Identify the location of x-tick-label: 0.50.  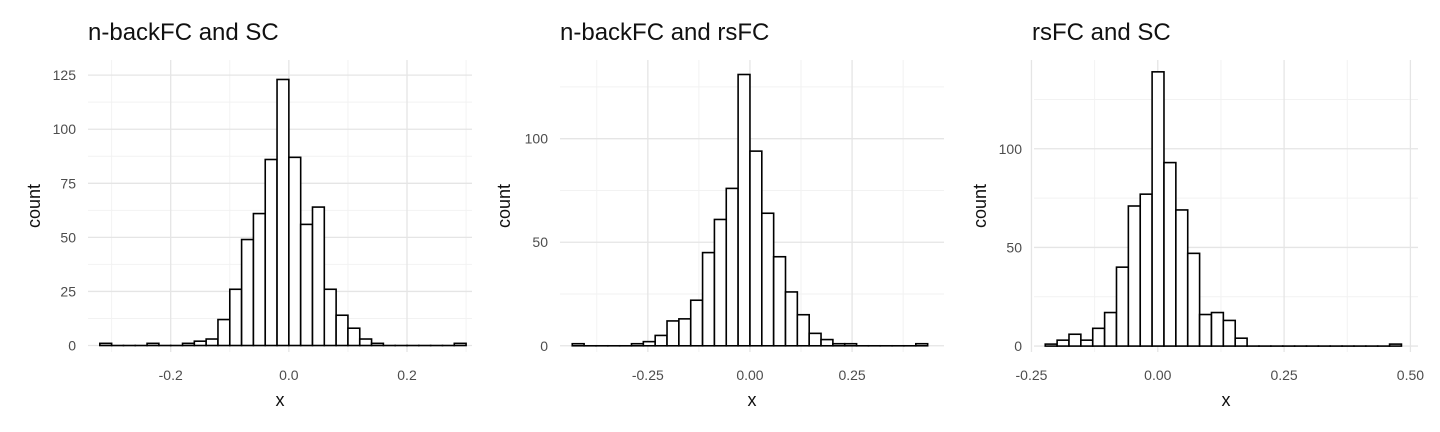
(1410, 375).